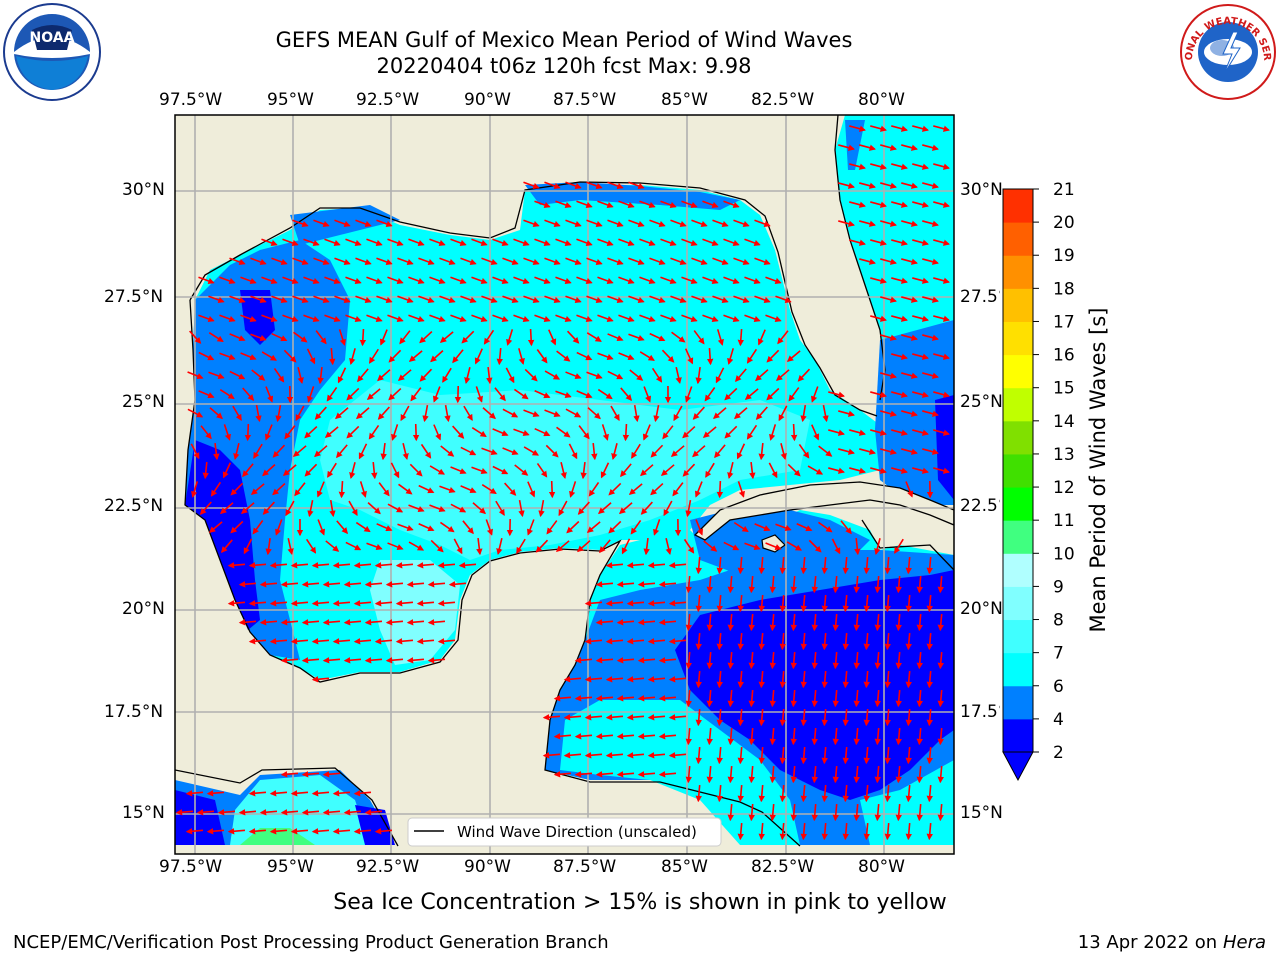  What do you see at coordinates (290, 867) in the screenshot?
I see `lon-label-bottom-2: 95°W` at bounding box center [290, 867].